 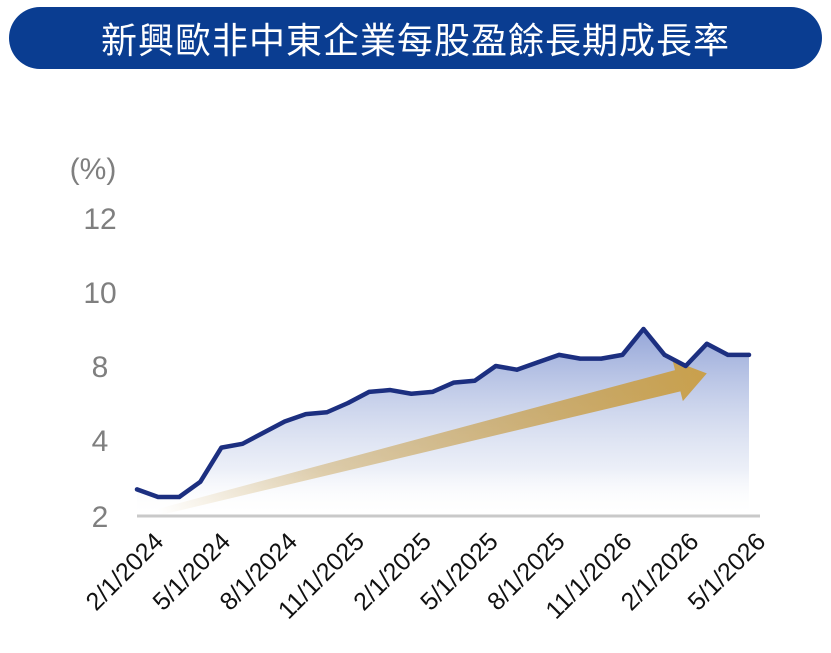 I want to click on y-tick-label: 2, so click(x=100, y=517).